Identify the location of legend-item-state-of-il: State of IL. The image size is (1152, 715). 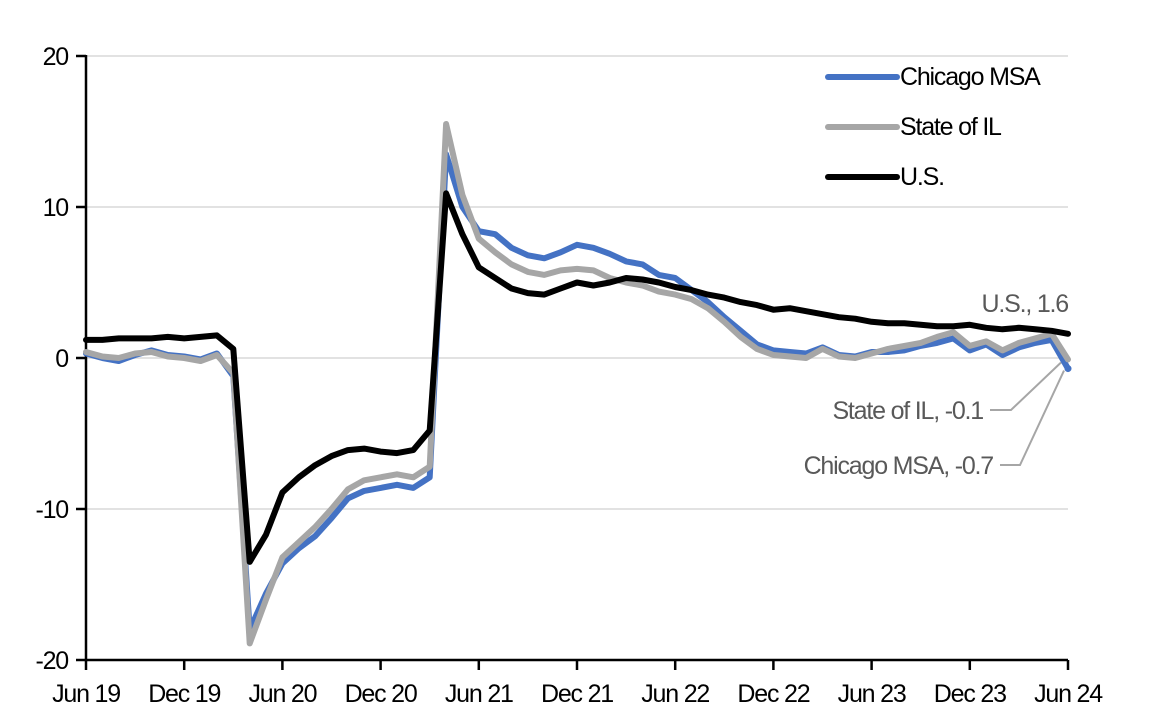
(932, 127).